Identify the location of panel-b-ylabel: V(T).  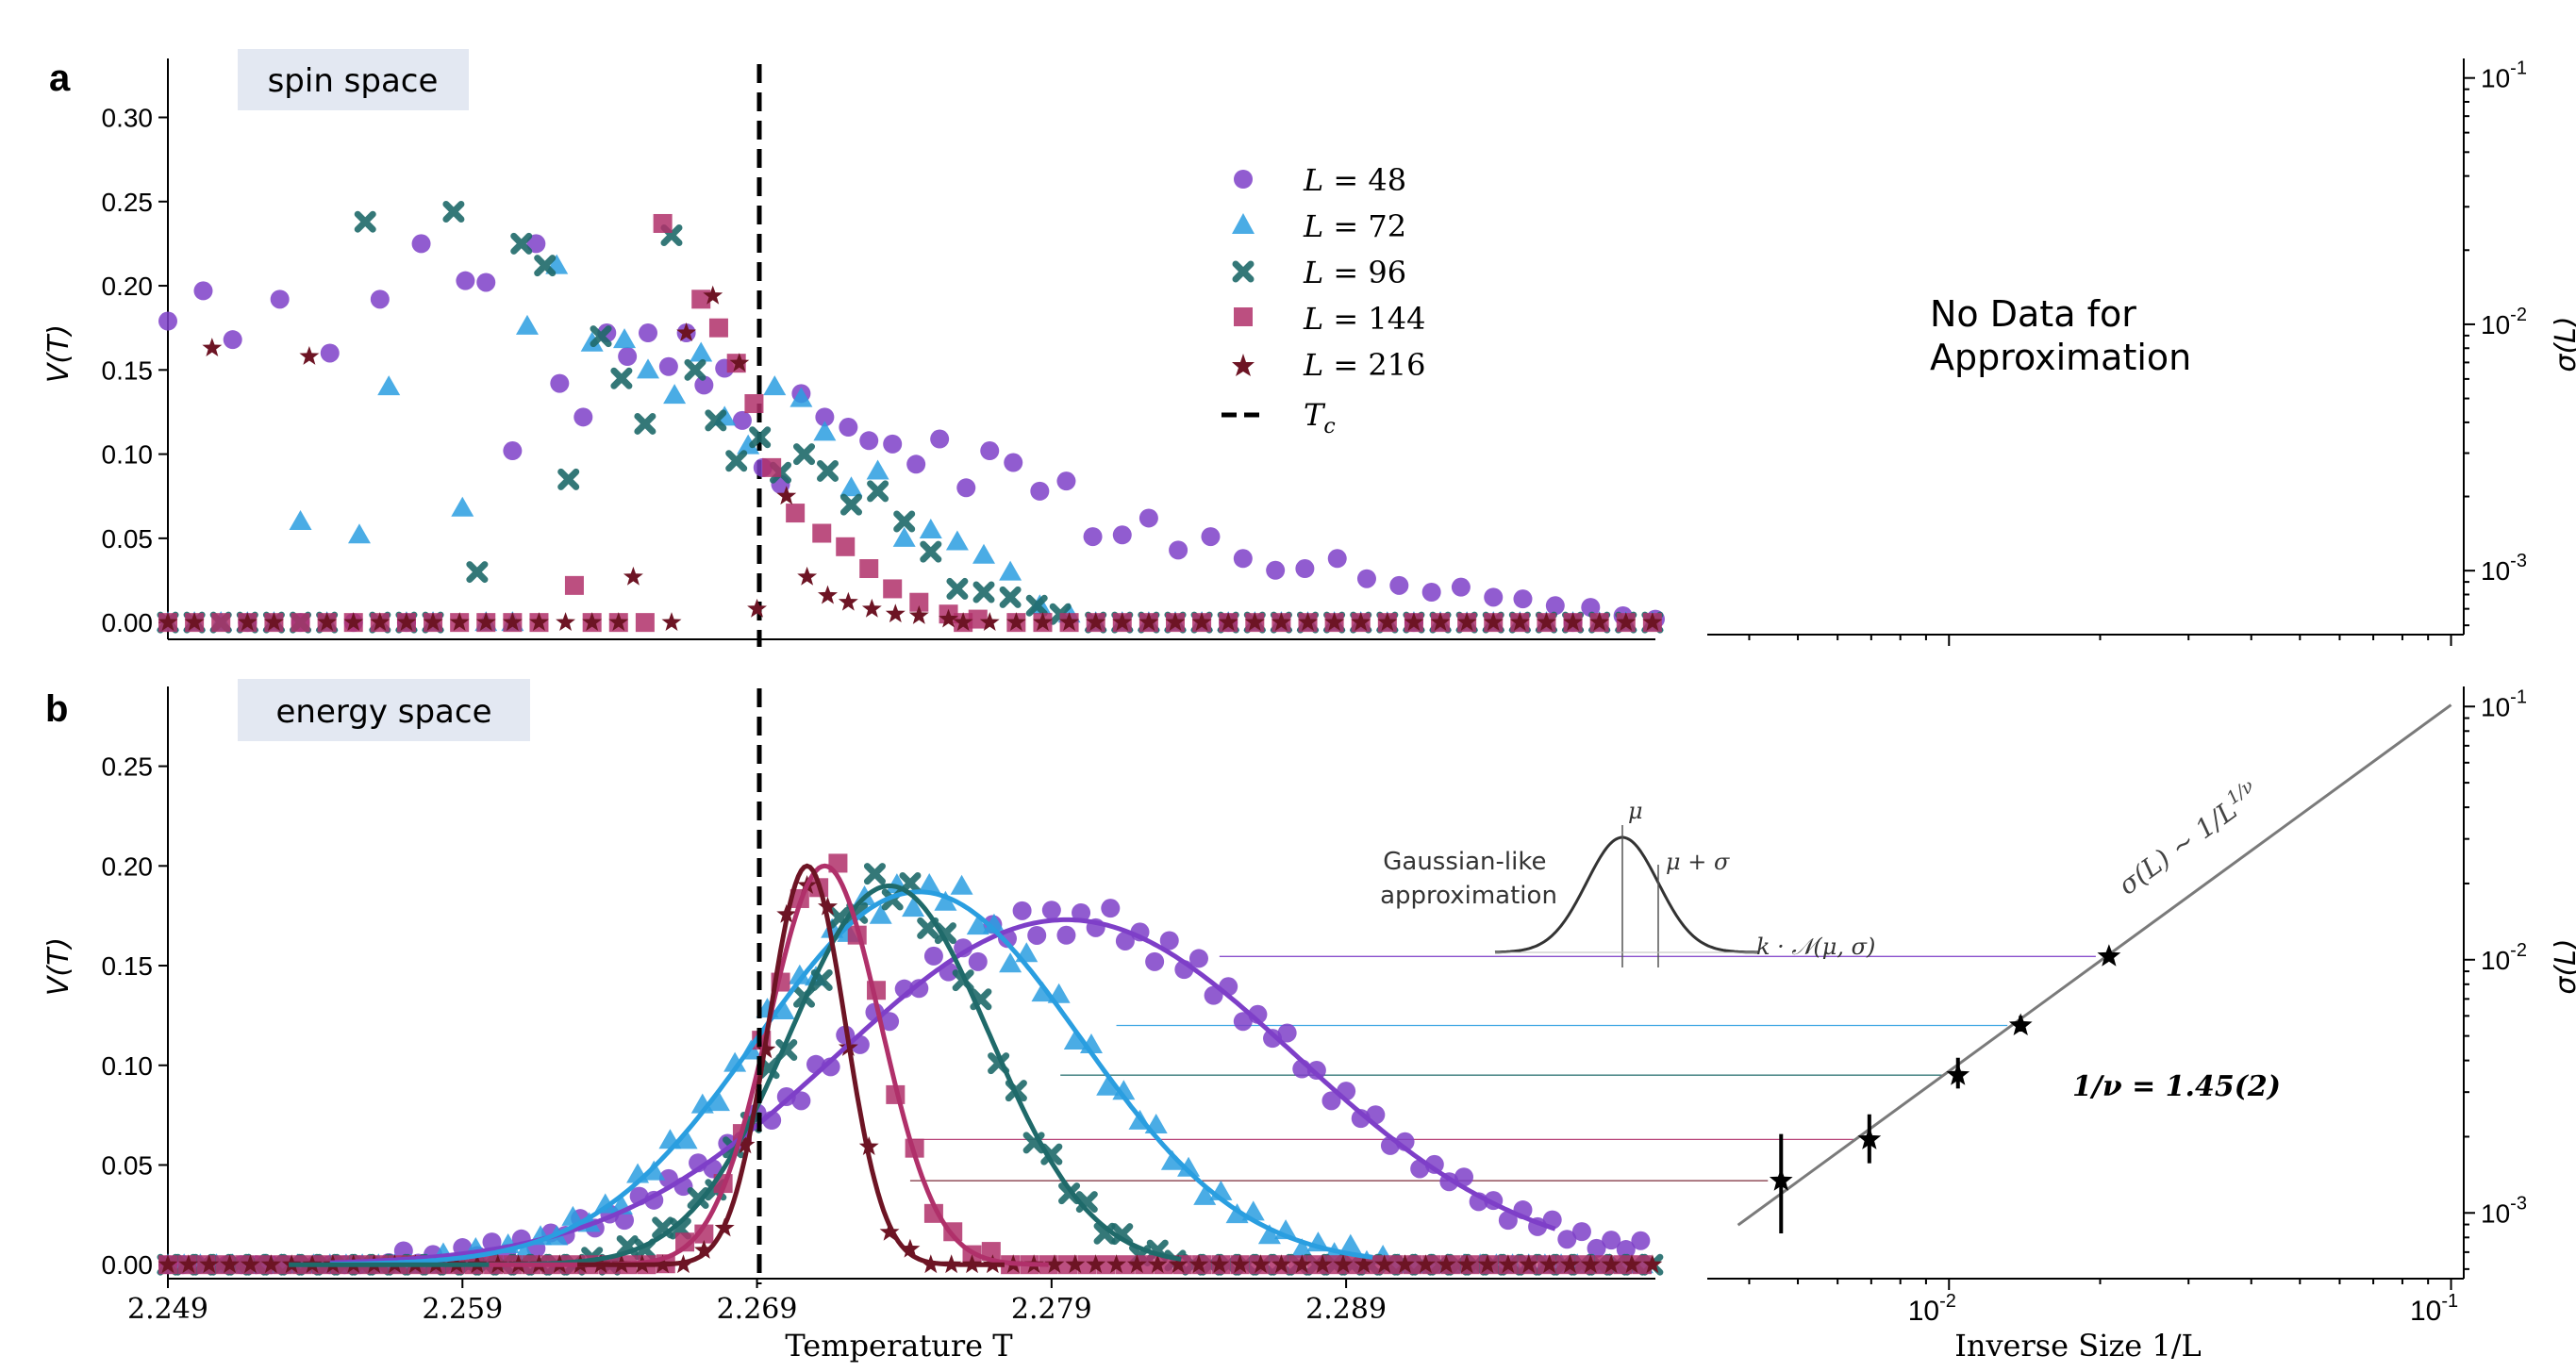
(59, 966).